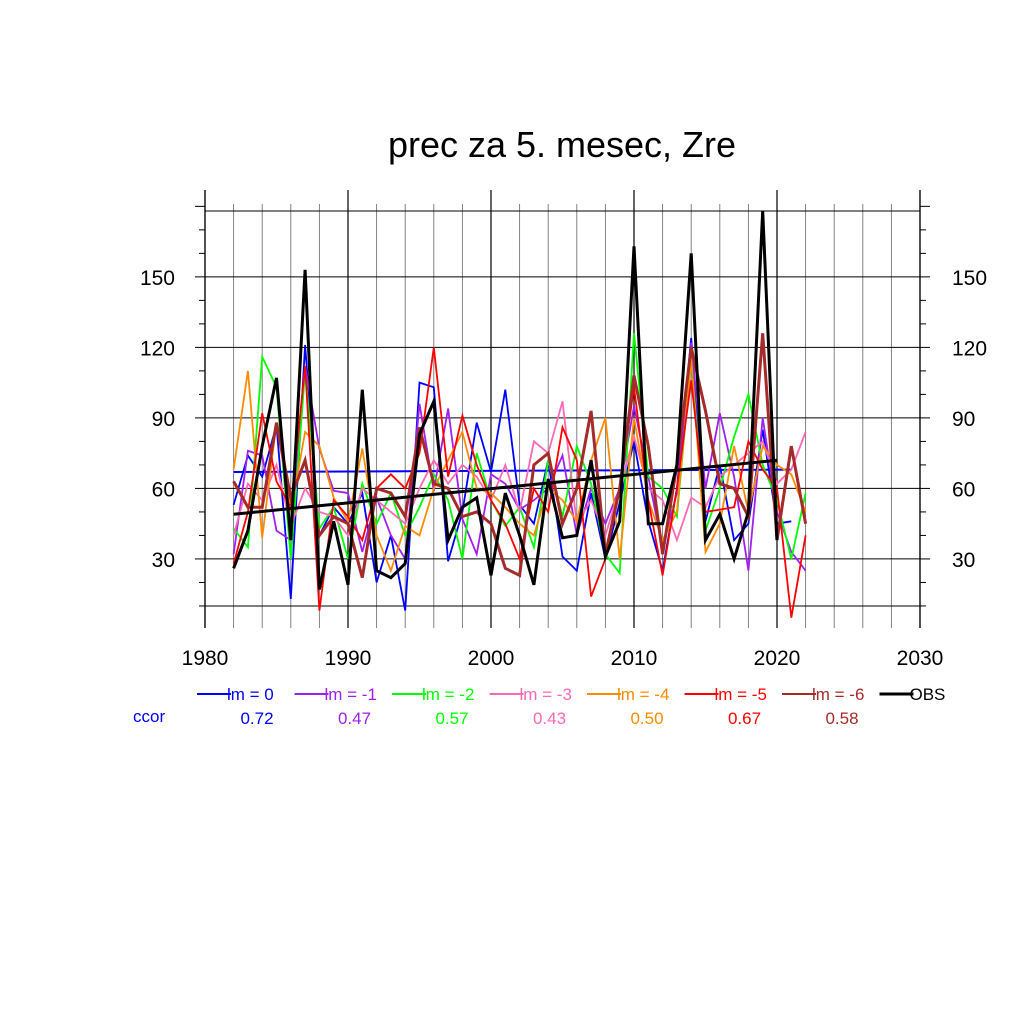  What do you see at coordinates (777, 658) in the screenshot?
I see `x-tick-label: 2020` at bounding box center [777, 658].